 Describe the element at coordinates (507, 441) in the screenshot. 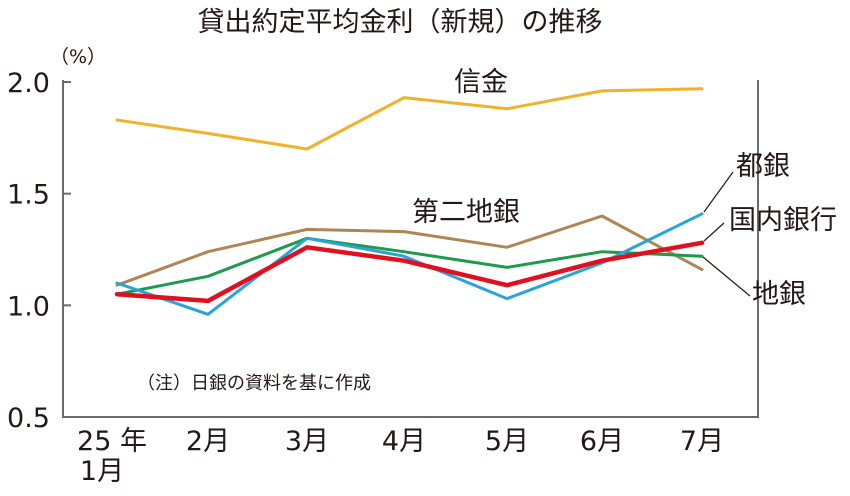

I see `x-tick-label-4: 5月` at that location.